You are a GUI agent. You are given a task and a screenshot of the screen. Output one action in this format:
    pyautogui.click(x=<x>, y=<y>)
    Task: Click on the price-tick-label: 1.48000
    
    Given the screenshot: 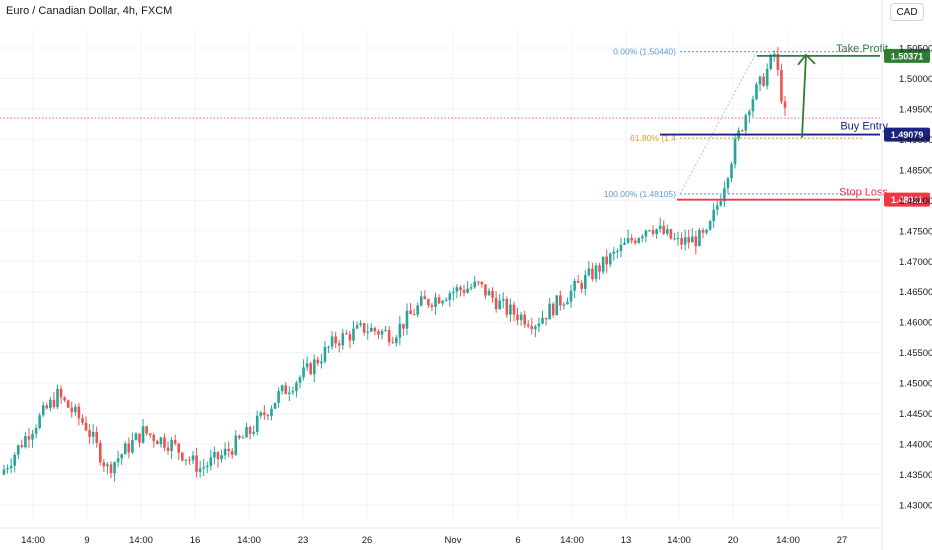 What is the action you would take?
    pyautogui.click(x=915, y=201)
    